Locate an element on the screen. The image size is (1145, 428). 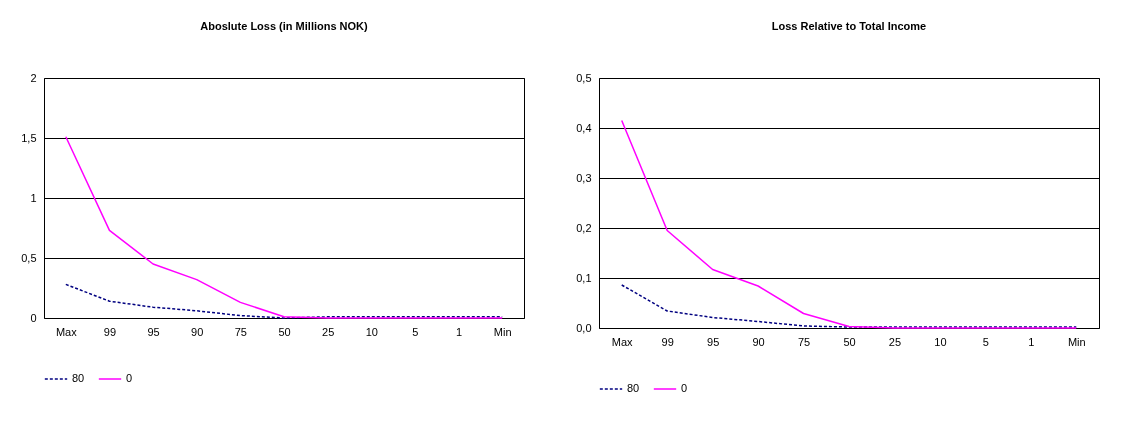
chart-title: Aboslute Loss (in Millions NOK) is located at coordinates (284, 26).